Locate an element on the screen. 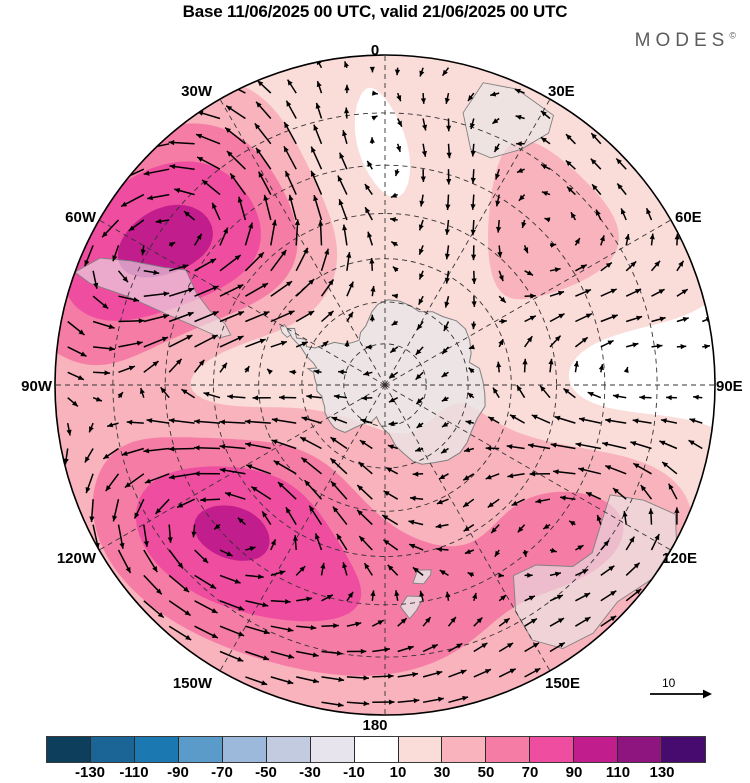  colorbar-tick-label: 10 is located at coordinates (398, 772).